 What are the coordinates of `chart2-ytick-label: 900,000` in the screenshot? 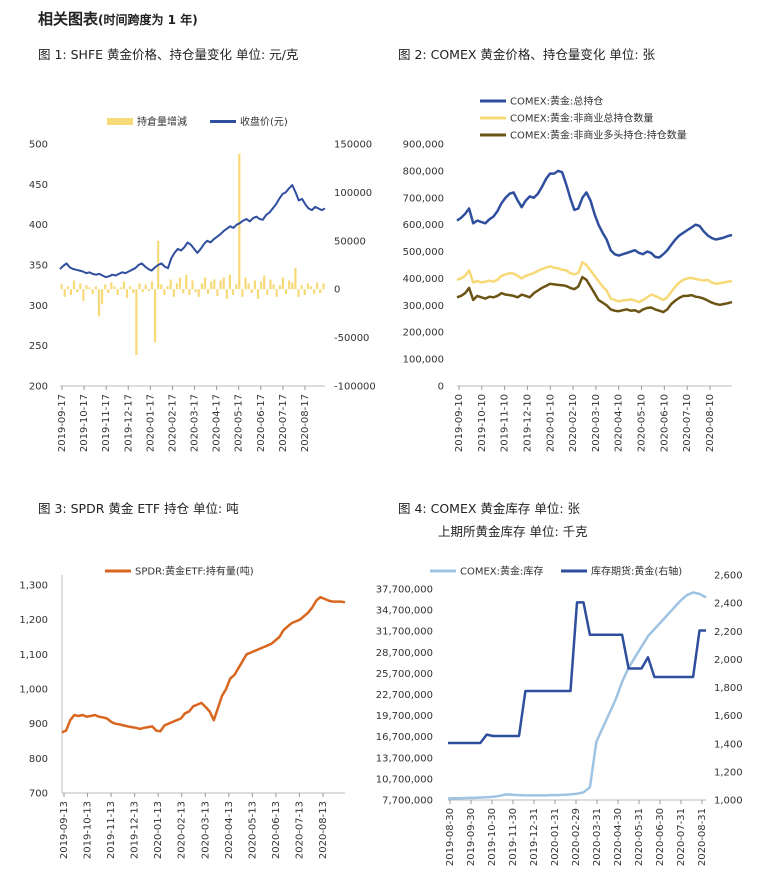 It's located at (423, 145).